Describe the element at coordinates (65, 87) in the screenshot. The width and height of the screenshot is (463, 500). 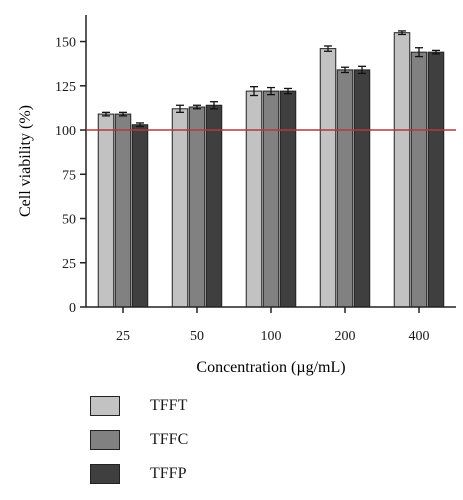
I see `y-tick-label-125: 125` at that location.